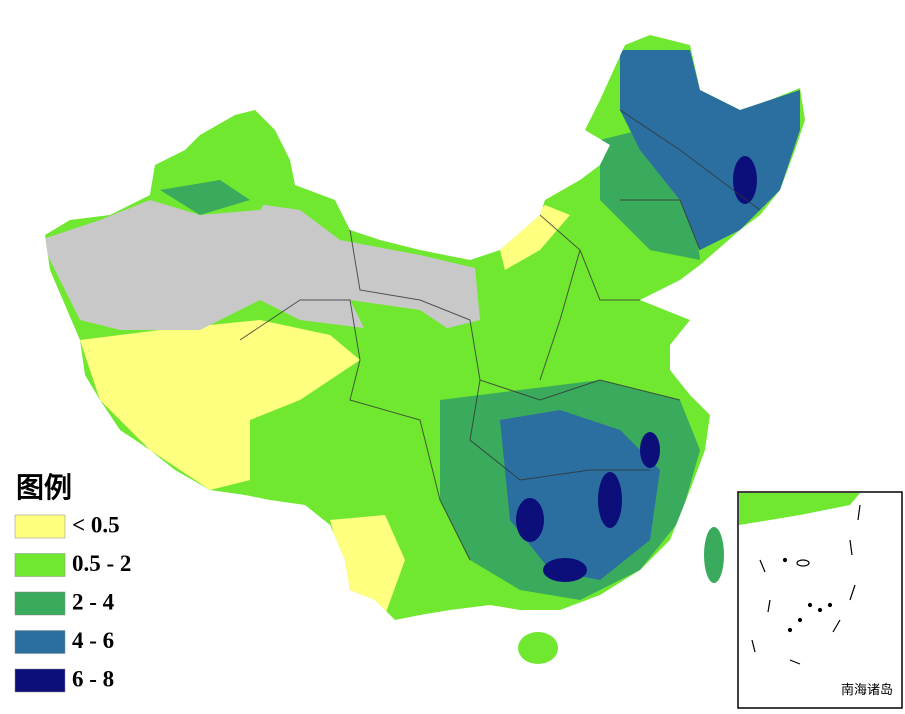  Describe the element at coordinates (714, 555) in the screenshot. I see `taiwan` at that location.